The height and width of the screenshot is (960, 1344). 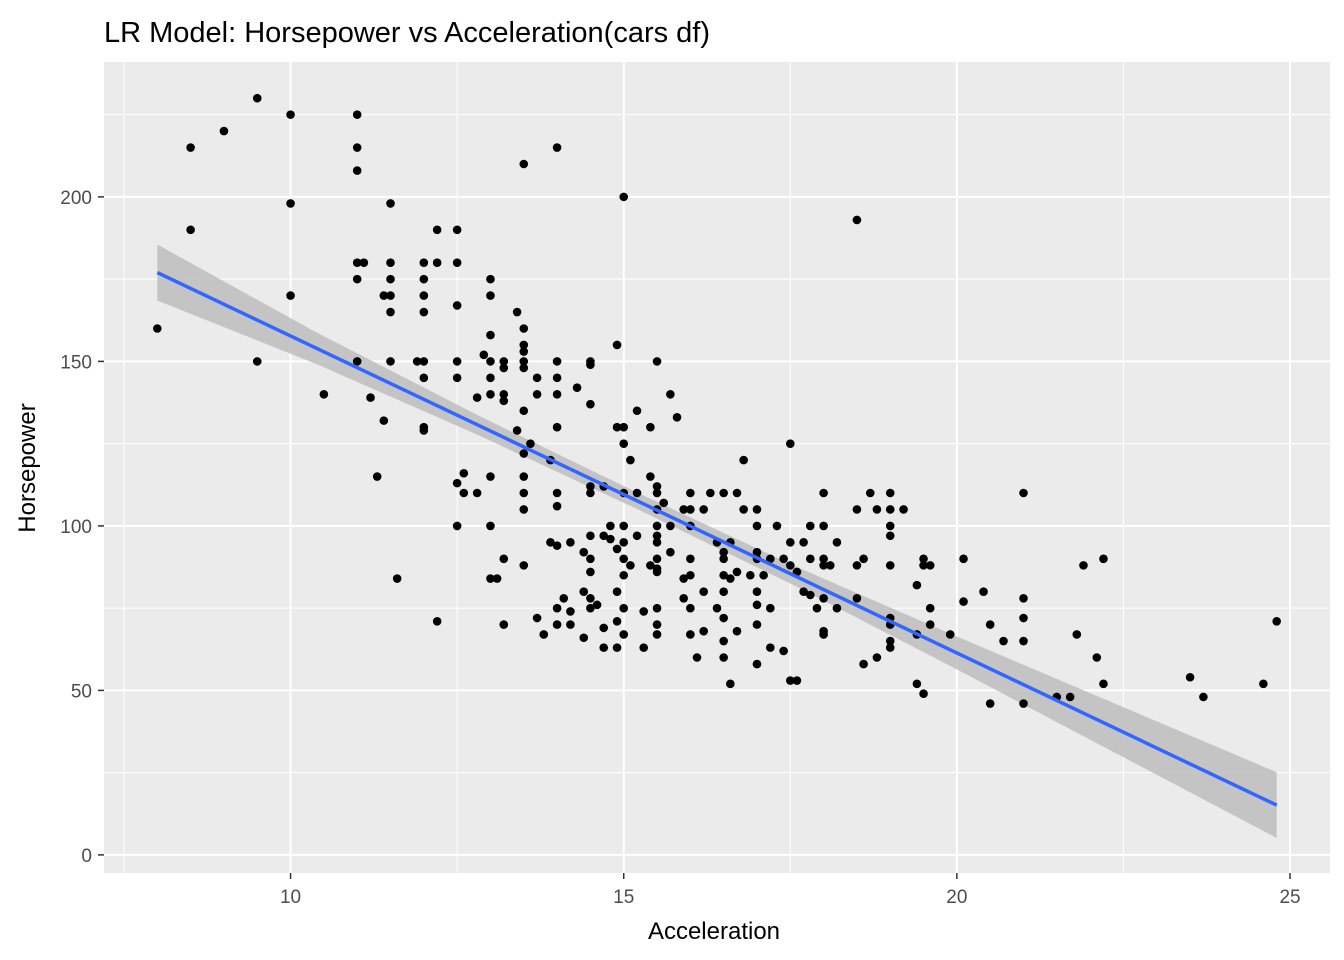 I want to click on y-axis-ticks: 0 50 100 150 200, so click(x=82, y=527).